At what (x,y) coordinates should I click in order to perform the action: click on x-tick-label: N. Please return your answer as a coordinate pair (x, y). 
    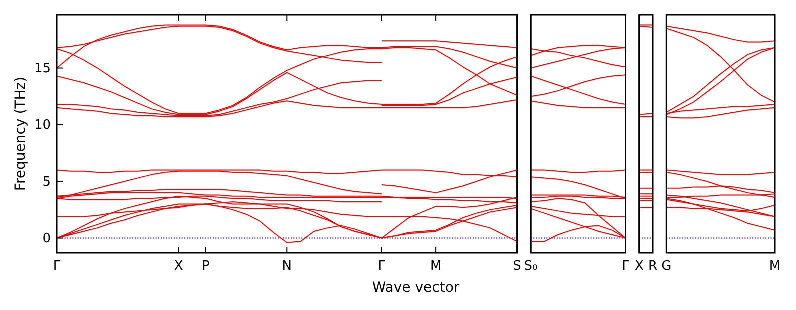
    Looking at the image, I should click on (287, 266).